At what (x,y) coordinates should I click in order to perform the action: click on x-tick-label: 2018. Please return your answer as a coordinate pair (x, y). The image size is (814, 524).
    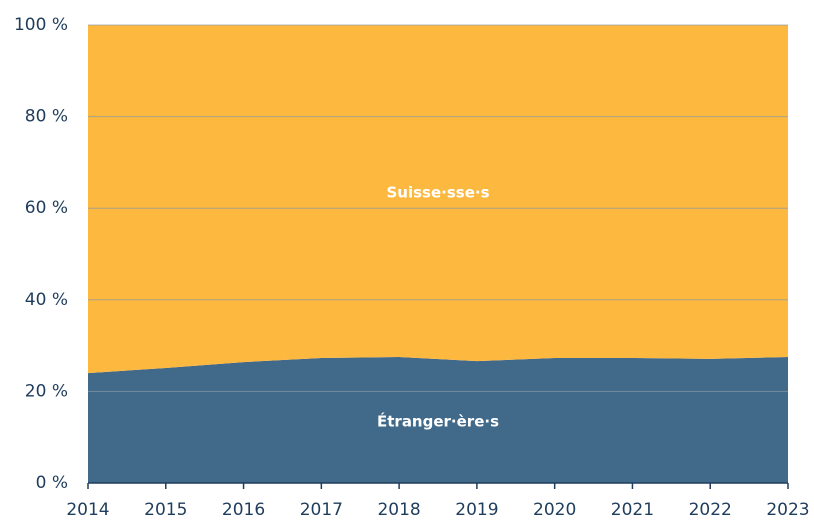
    Looking at the image, I should click on (398, 510).